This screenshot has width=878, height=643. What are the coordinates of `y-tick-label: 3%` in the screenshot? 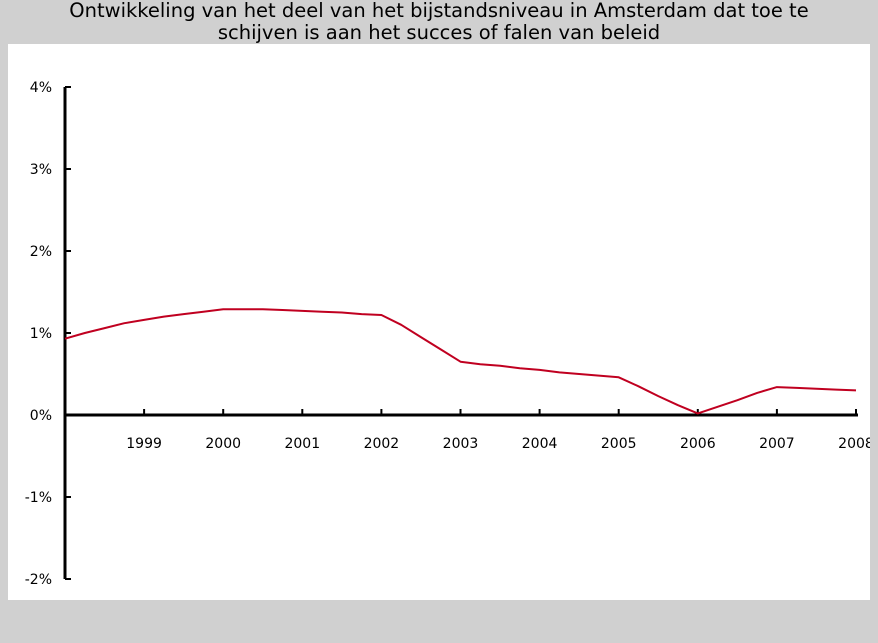 It's located at (41, 170).